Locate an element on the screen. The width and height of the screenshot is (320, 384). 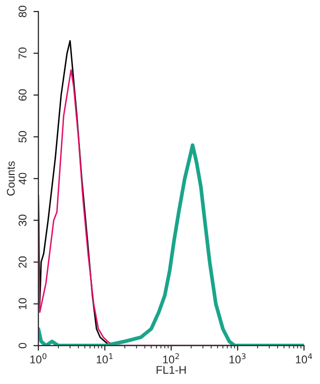
x-tick-label: 10$^{3}$ is located at coordinates (238, 358).